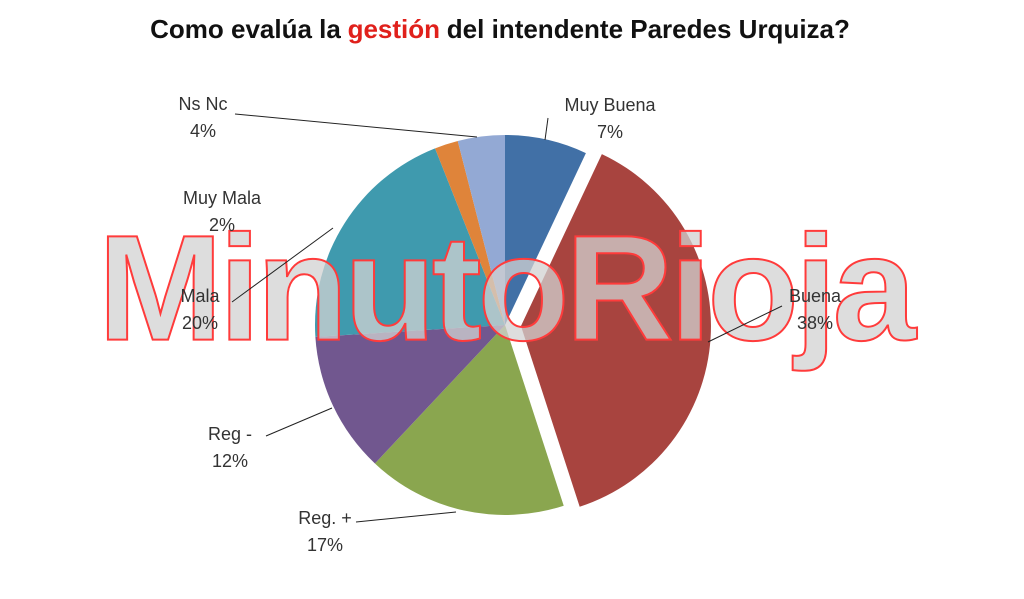 The height and width of the screenshot is (599, 1024). What do you see at coordinates (200, 296) in the screenshot?
I see `category-label: Mala` at bounding box center [200, 296].